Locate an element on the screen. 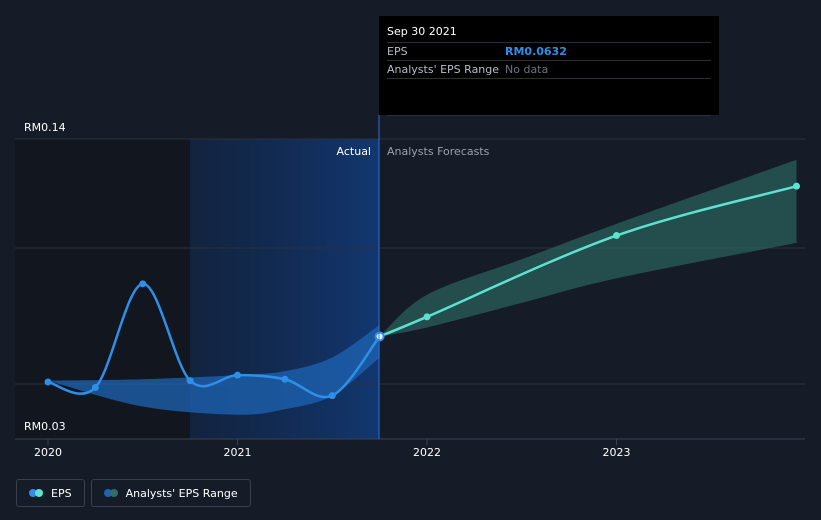 The height and width of the screenshot is (520, 821). y-tick-label-top: RM0.14 is located at coordinates (45, 127).